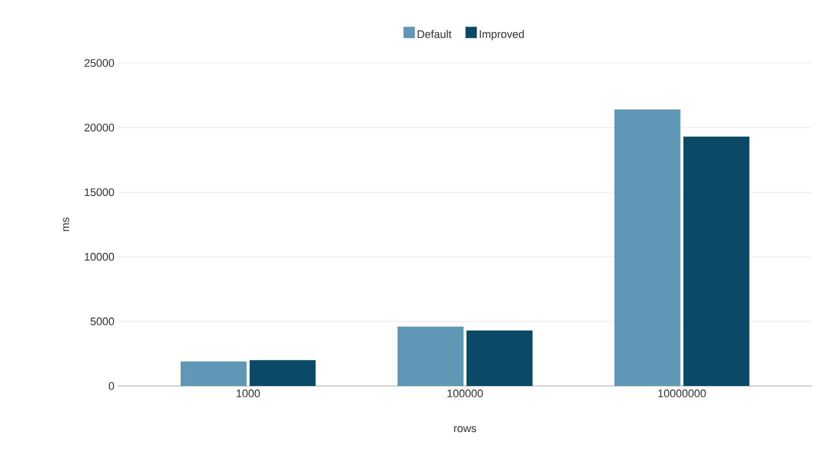 Image resolution: width=827 pixels, height=464 pixels. Describe the element at coordinates (99, 128) in the screenshot. I see `y-tick-label: 20000` at that location.